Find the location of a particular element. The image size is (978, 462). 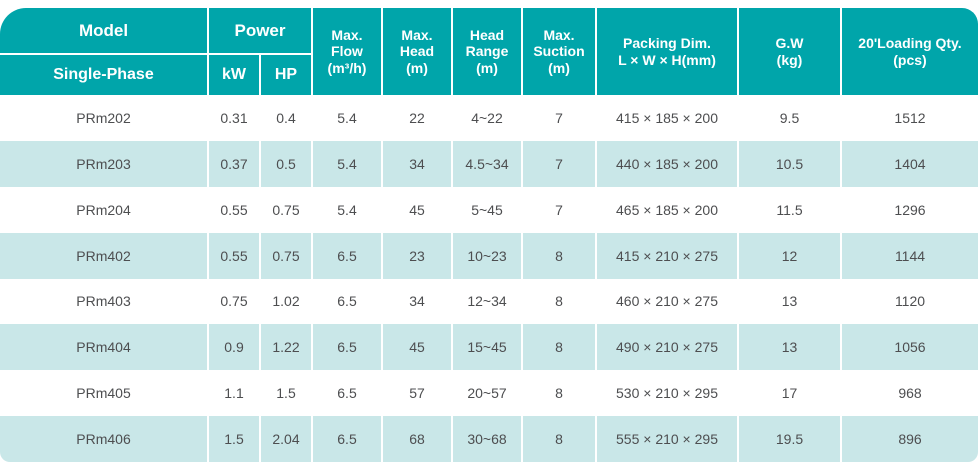

cell-hp: 0.4 is located at coordinates (285, 118).